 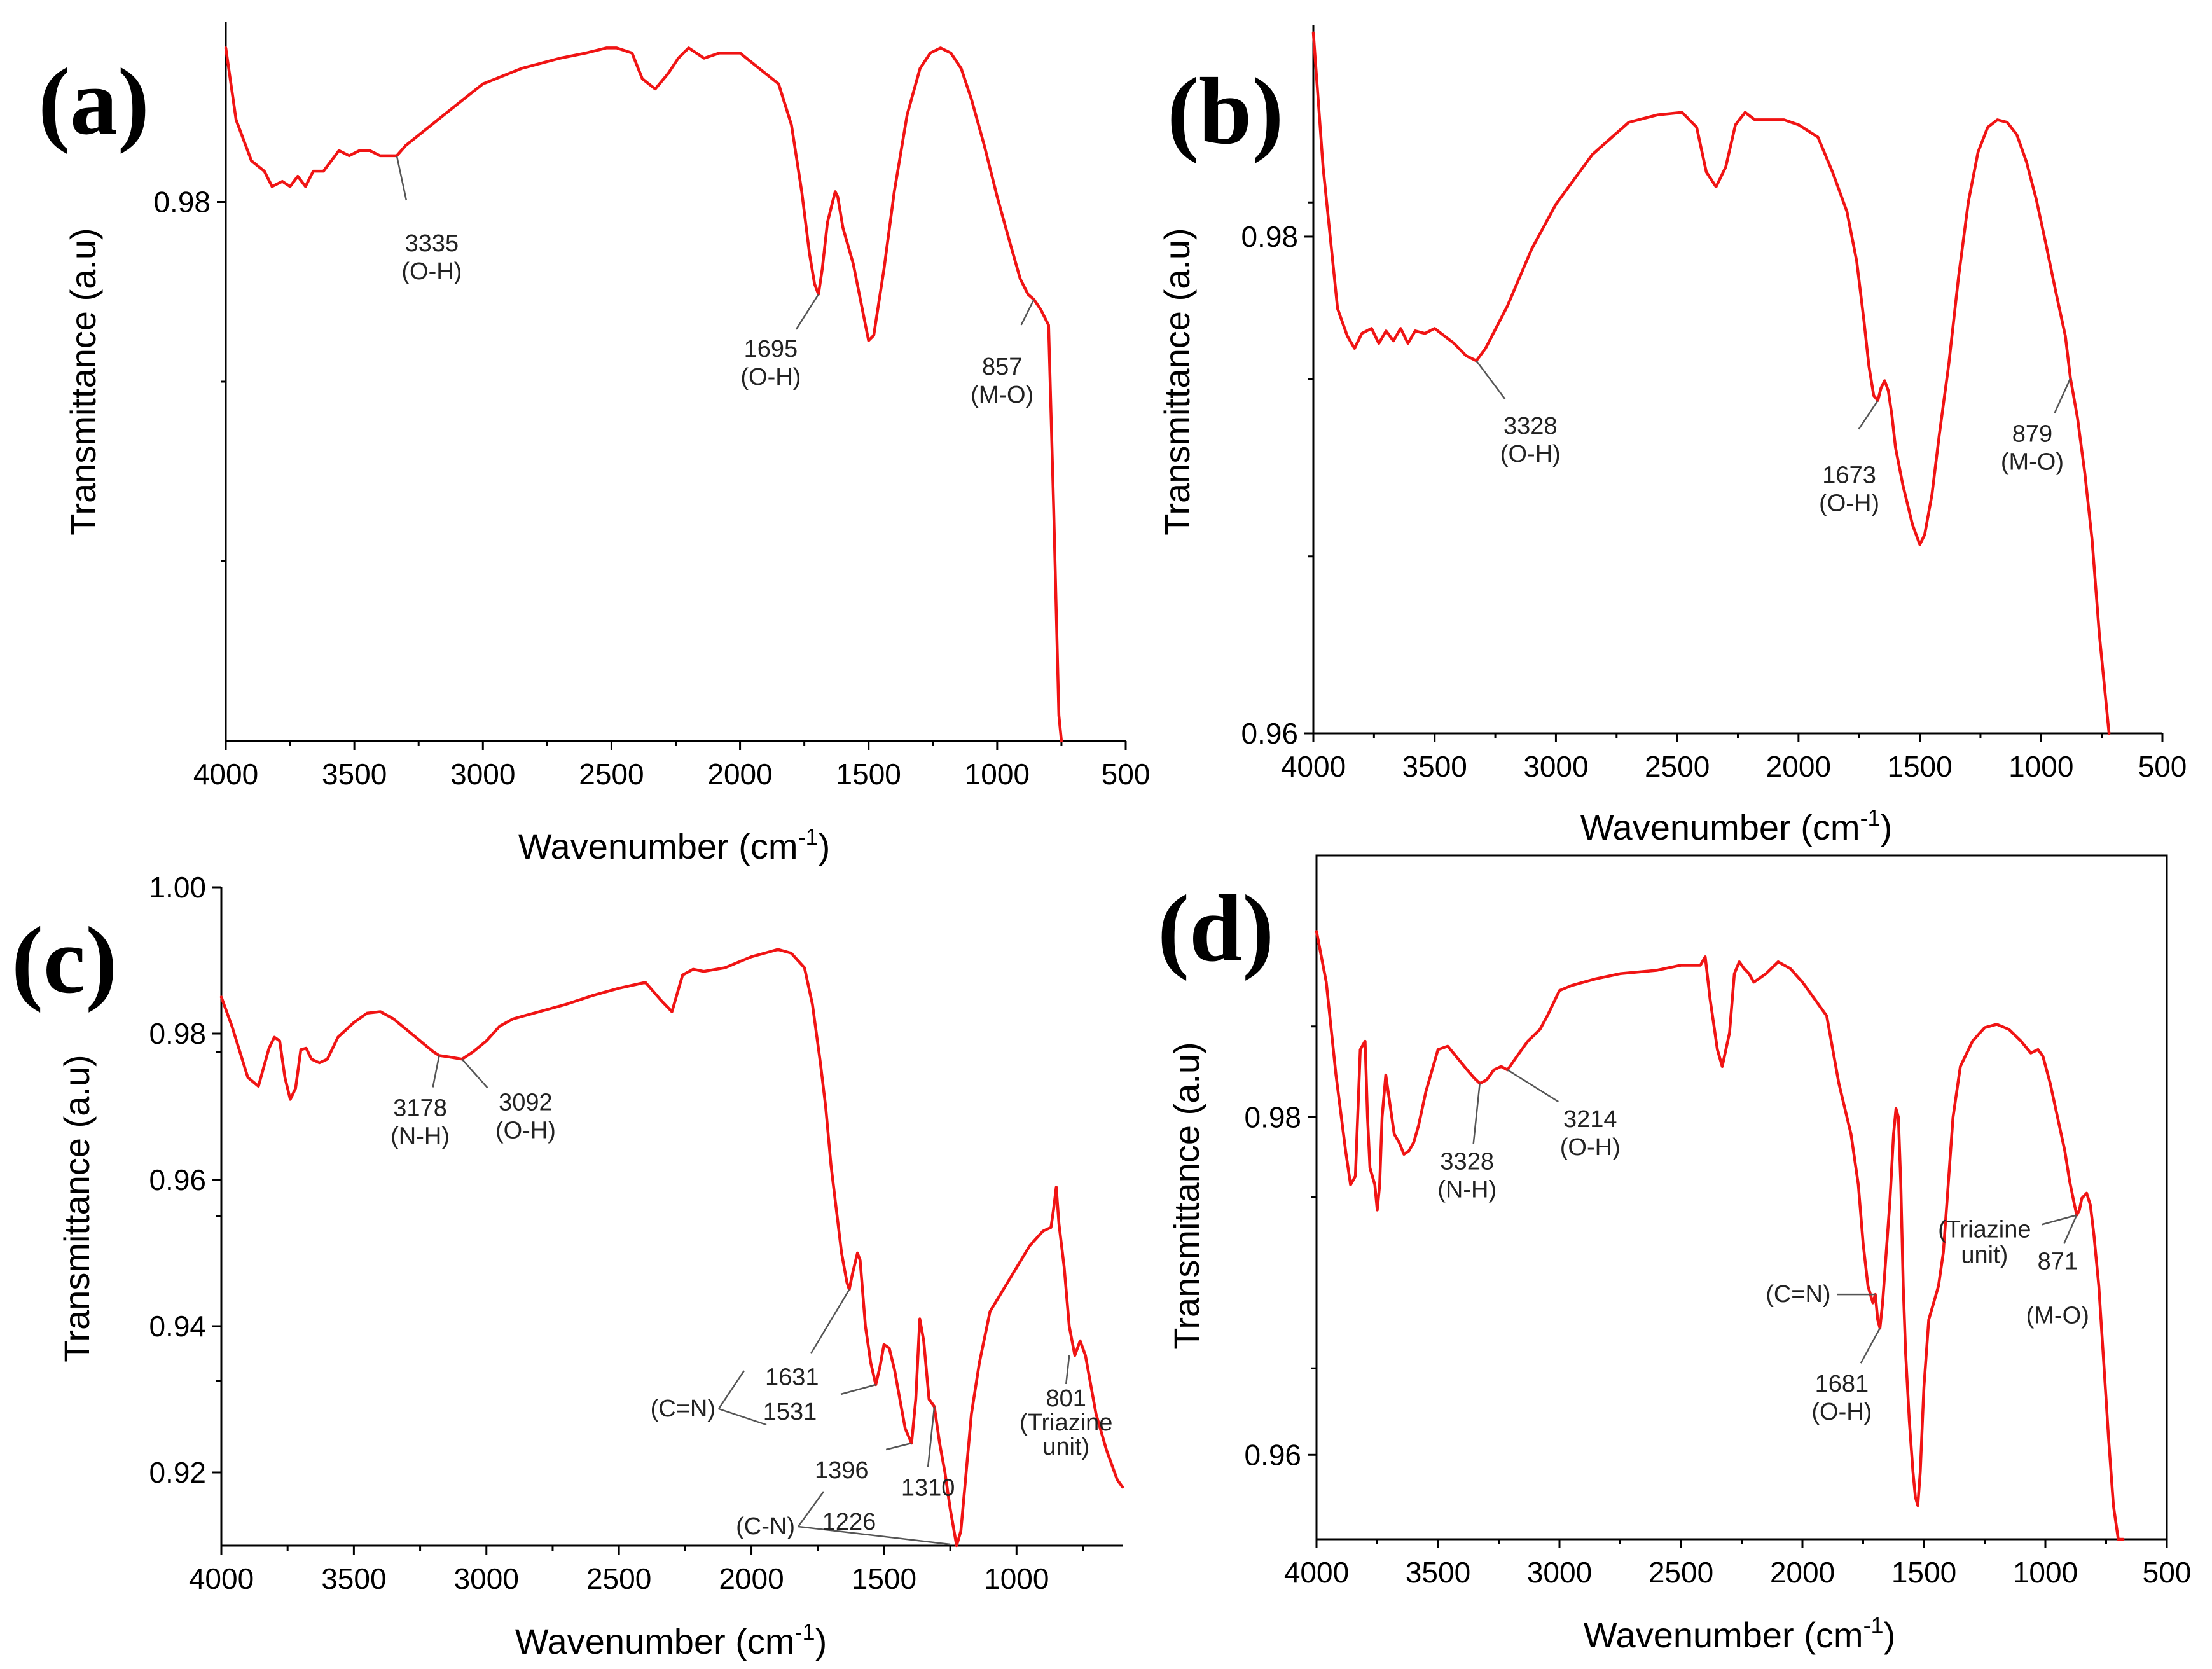 What do you see at coordinates (771, 378) in the screenshot?
I see `annotation-1695-line: (O-H)` at bounding box center [771, 378].